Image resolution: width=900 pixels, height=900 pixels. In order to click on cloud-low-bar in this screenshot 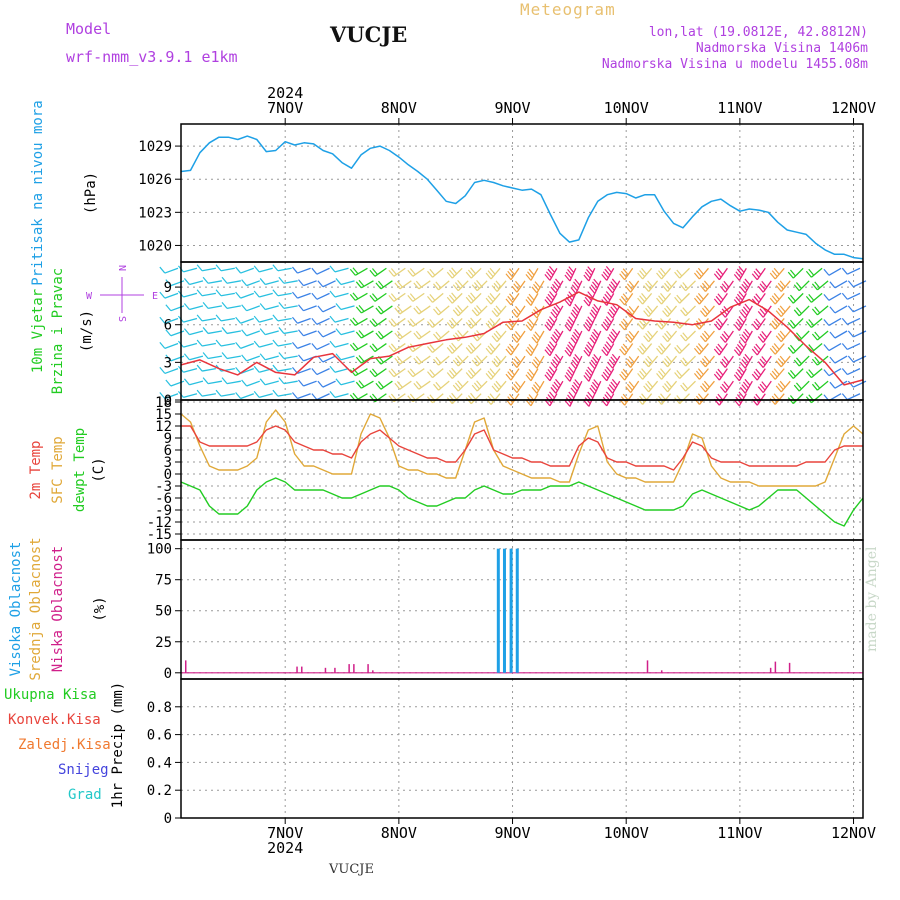, I will do `click(354, 668)`.